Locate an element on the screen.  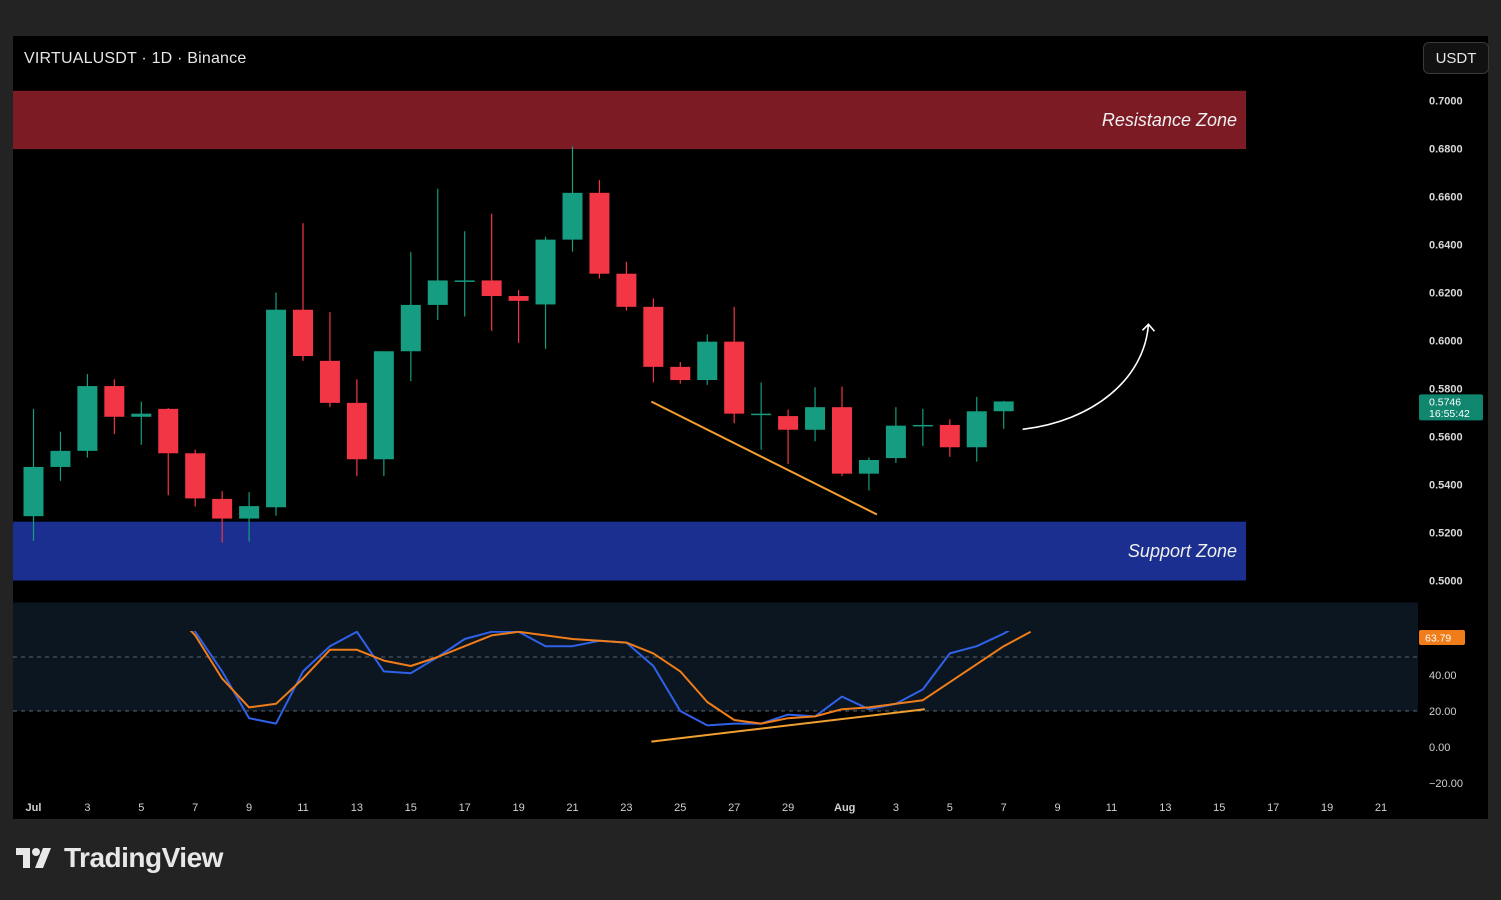
stoch-axis-tick: 20.00 is located at coordinates (1443, 712).